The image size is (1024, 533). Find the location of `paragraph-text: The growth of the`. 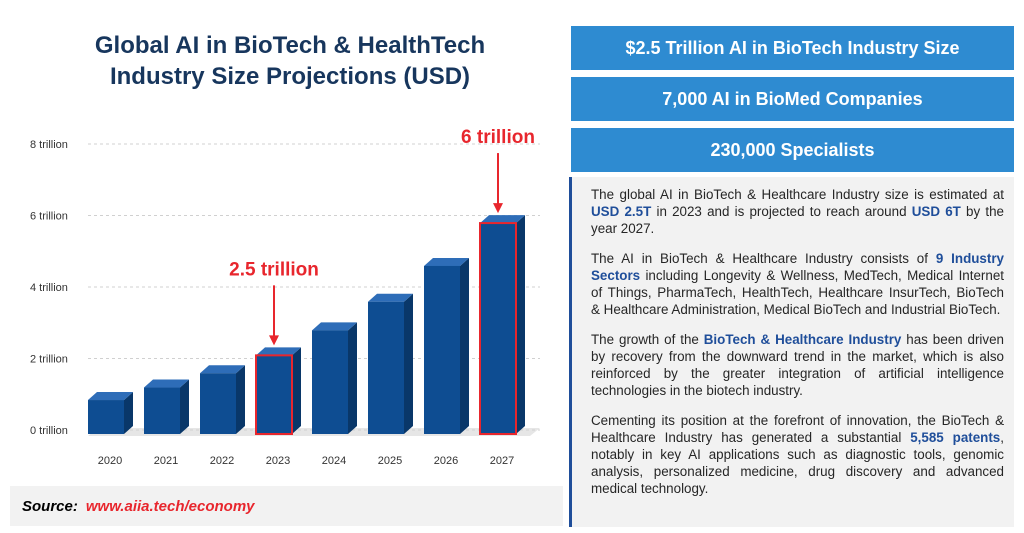

paragraph-text: The growth of the is located at coordinates (647, 339).